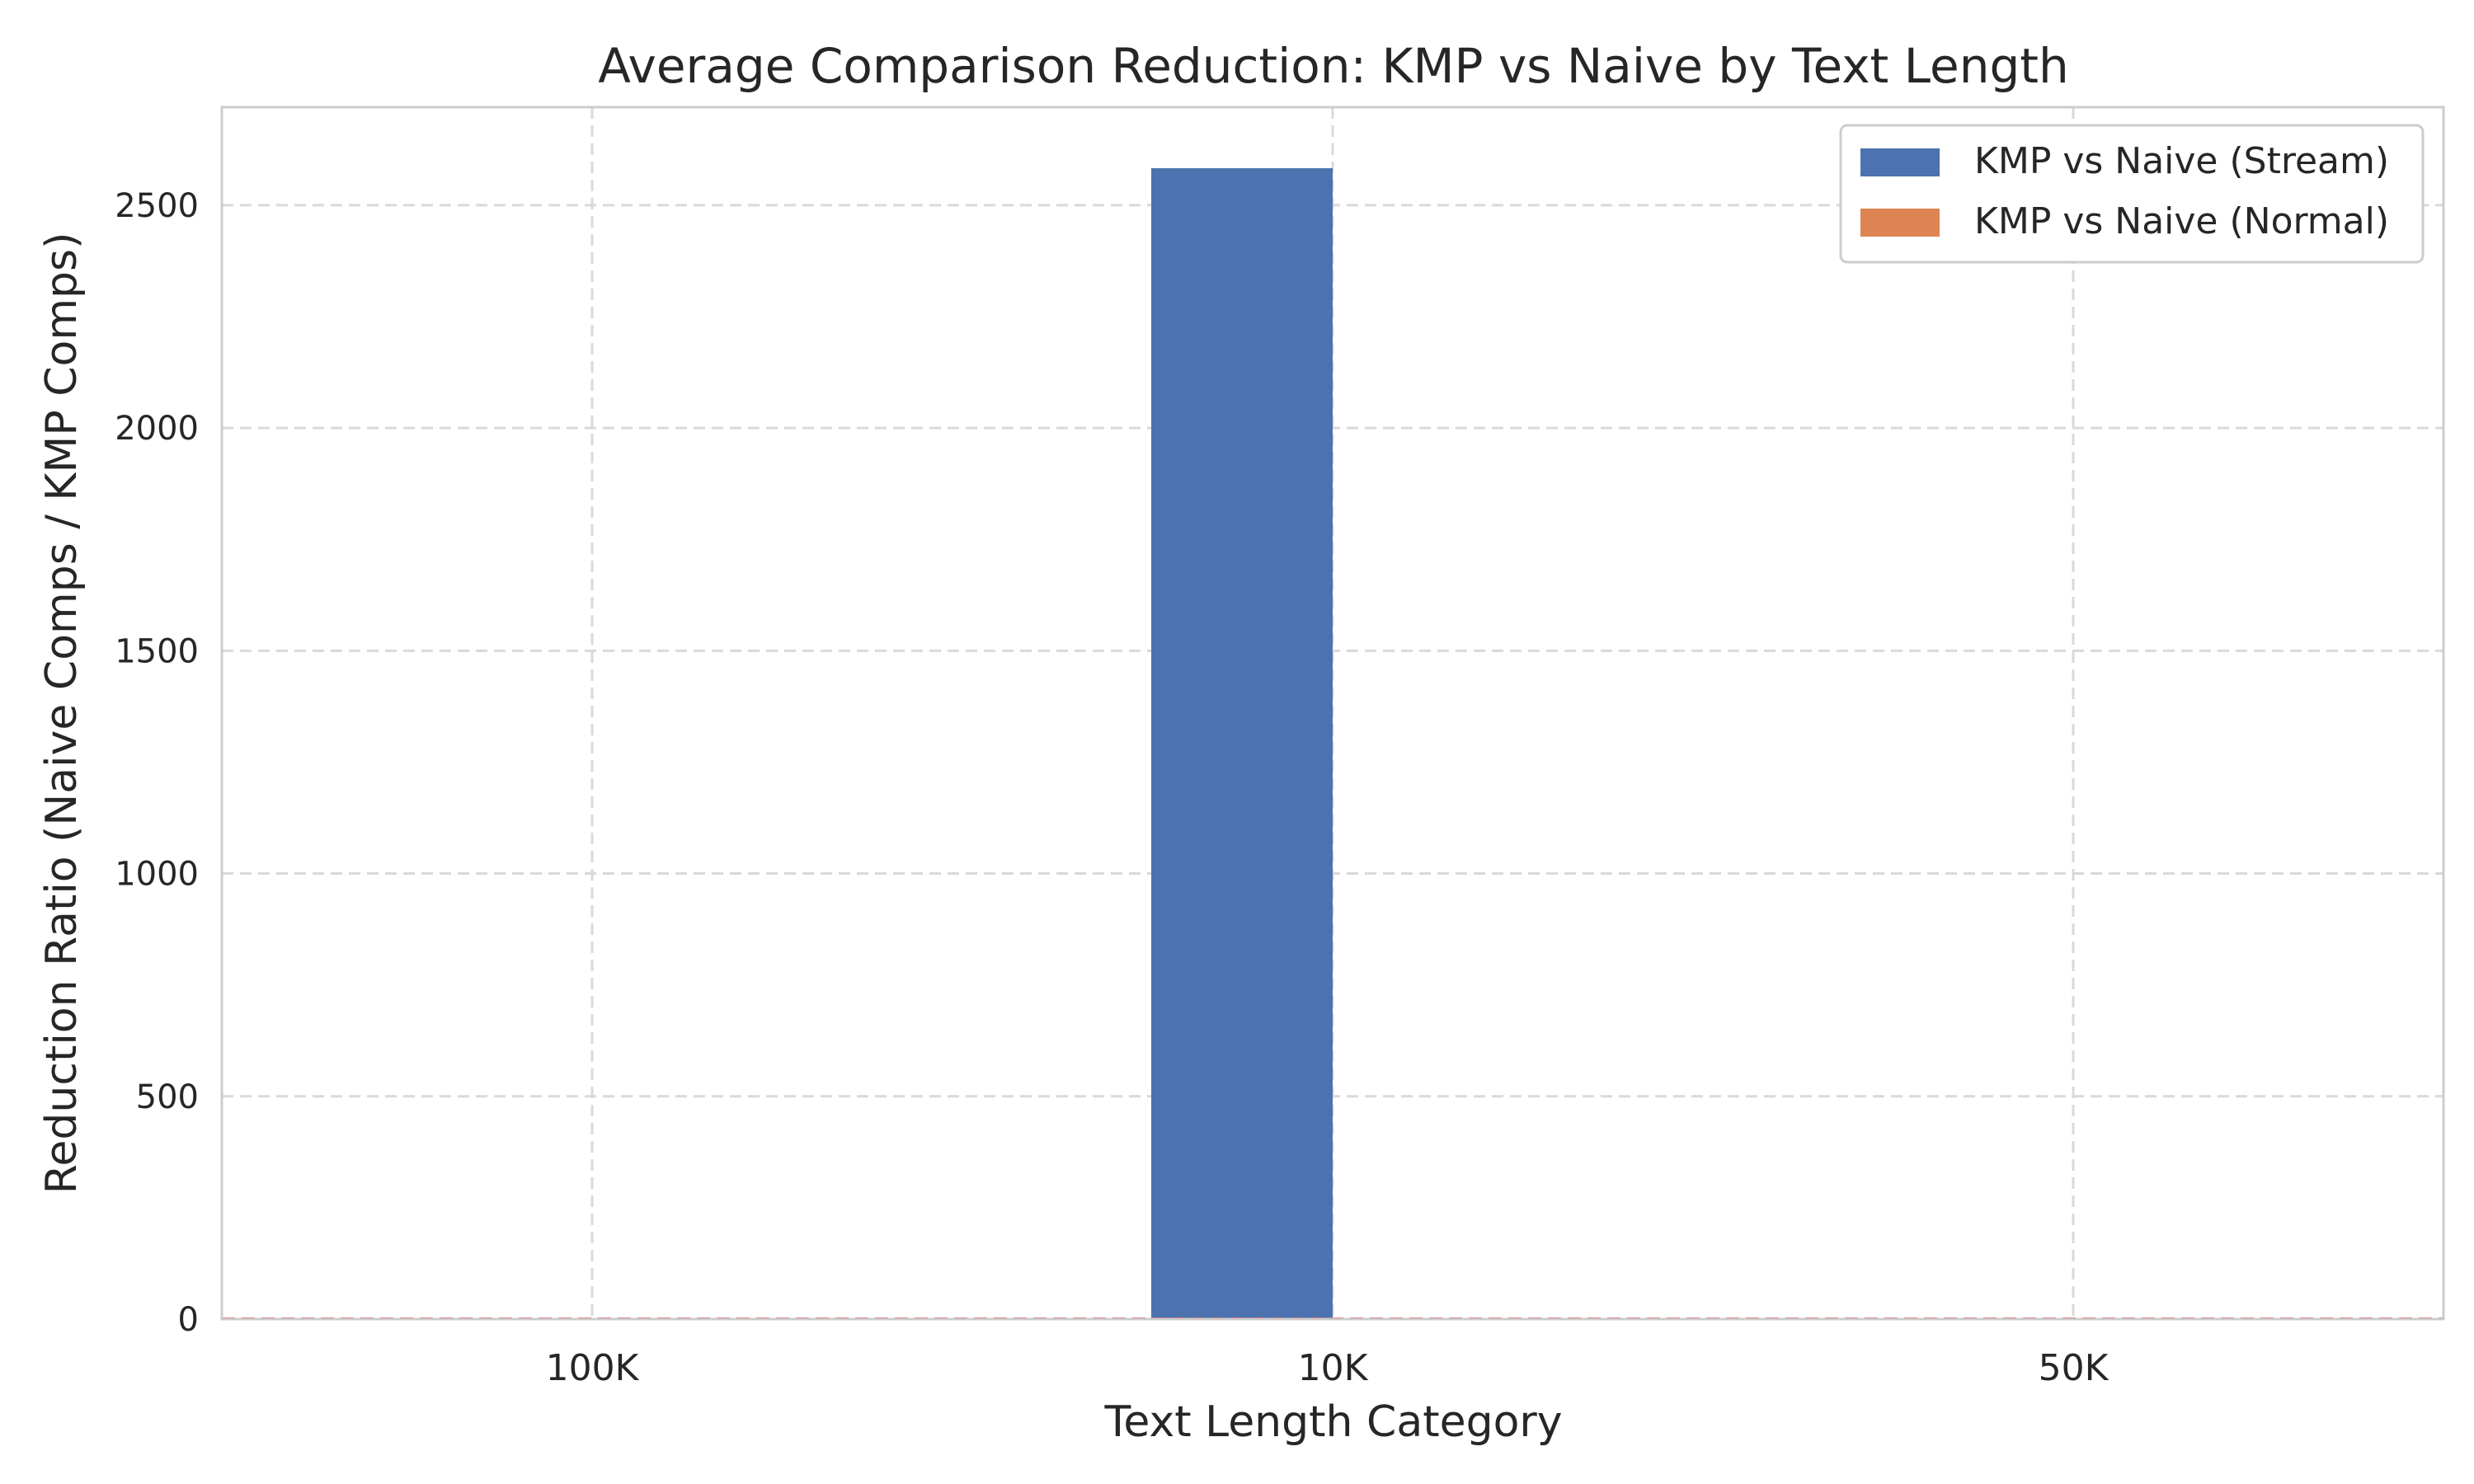 The width and height of the screenshot is (2474, 1484). I want to click on x-tick-labels: 100K 10K 50K, so click(1327, 1368).